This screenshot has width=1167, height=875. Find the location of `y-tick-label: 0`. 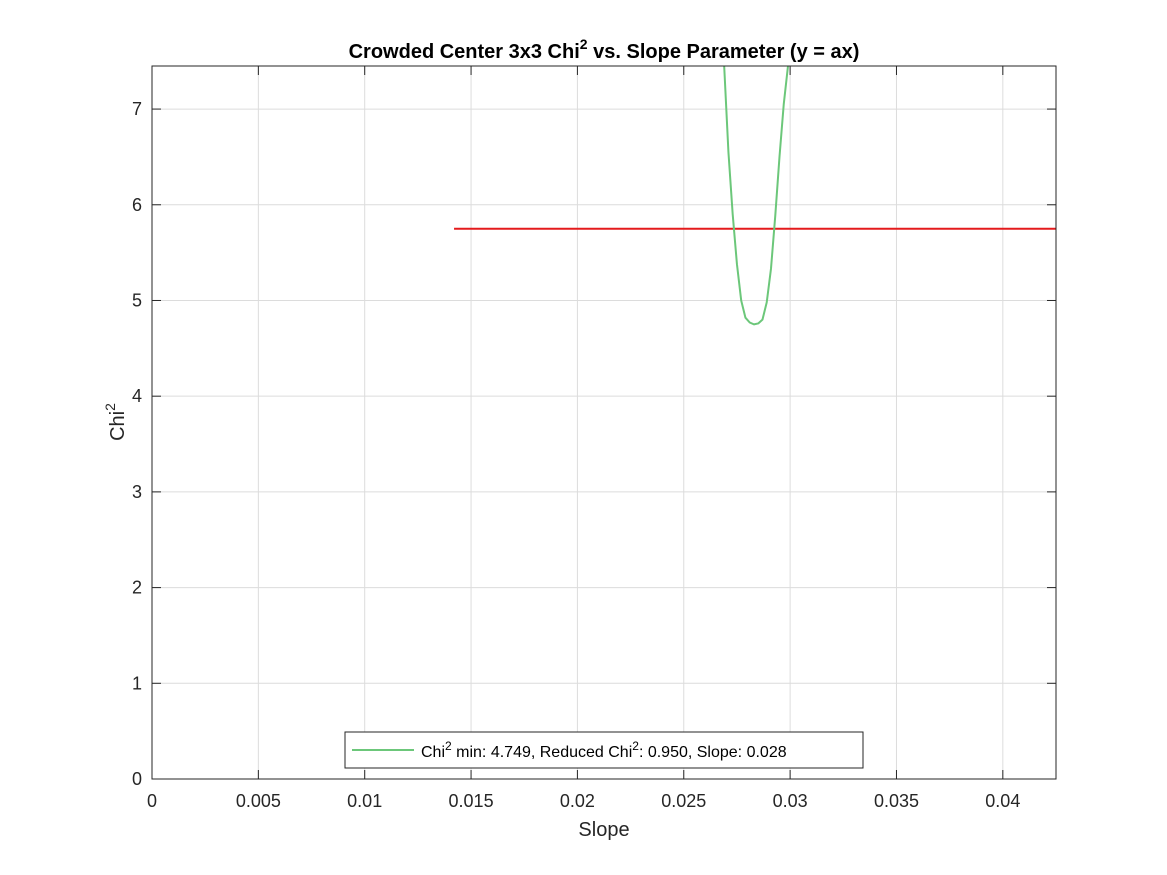

y-tick-label: 0 is located at coordinates (137, 779).